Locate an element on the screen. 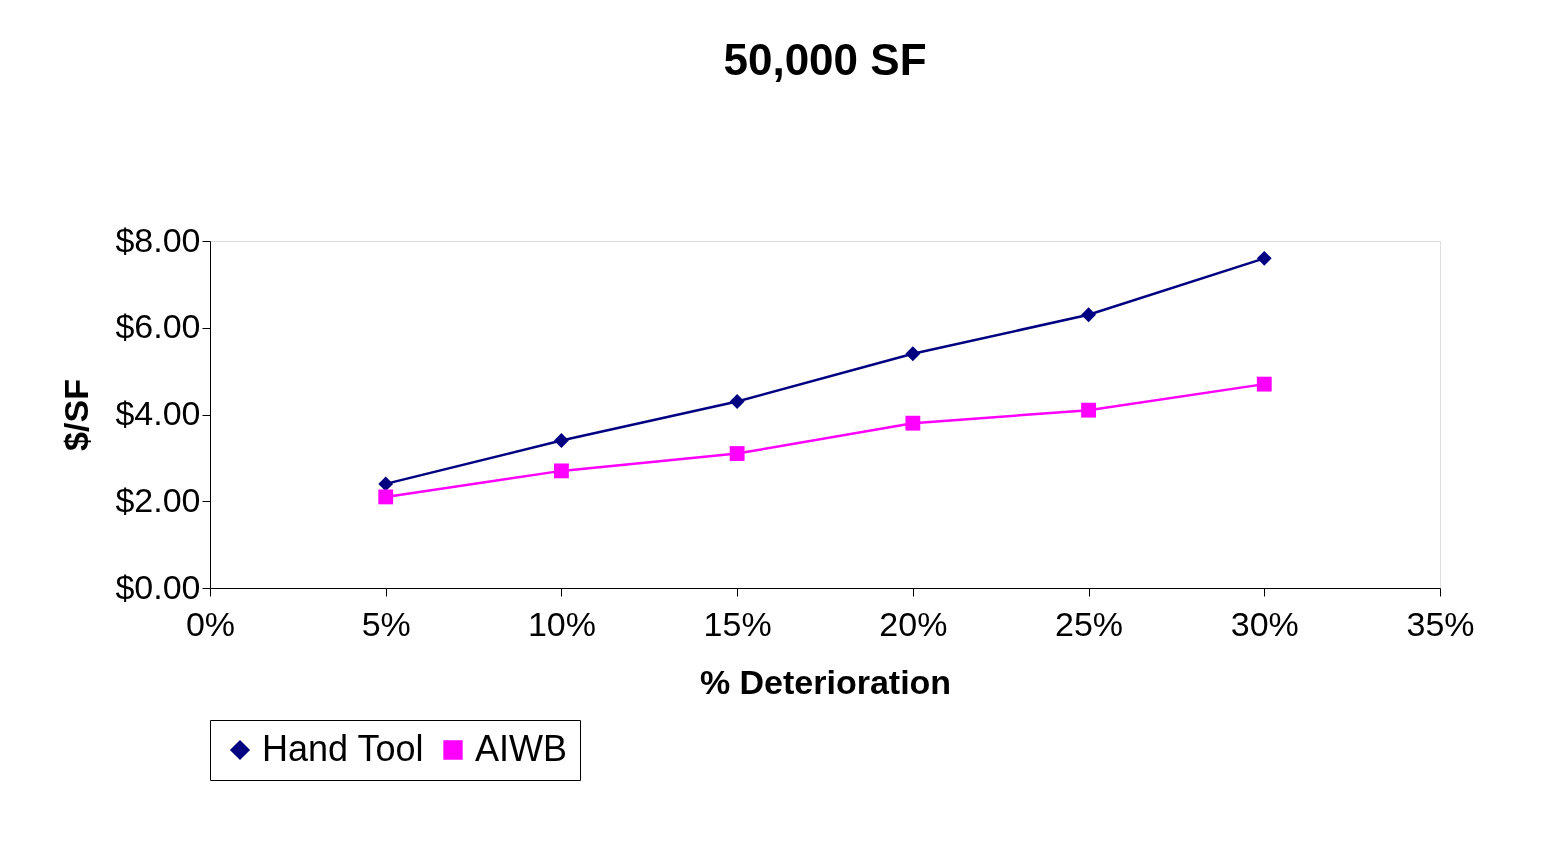 The height and width of the screenshot is (844, 1560). x-tick-label: 35% is located at coordinates (1440, 623).